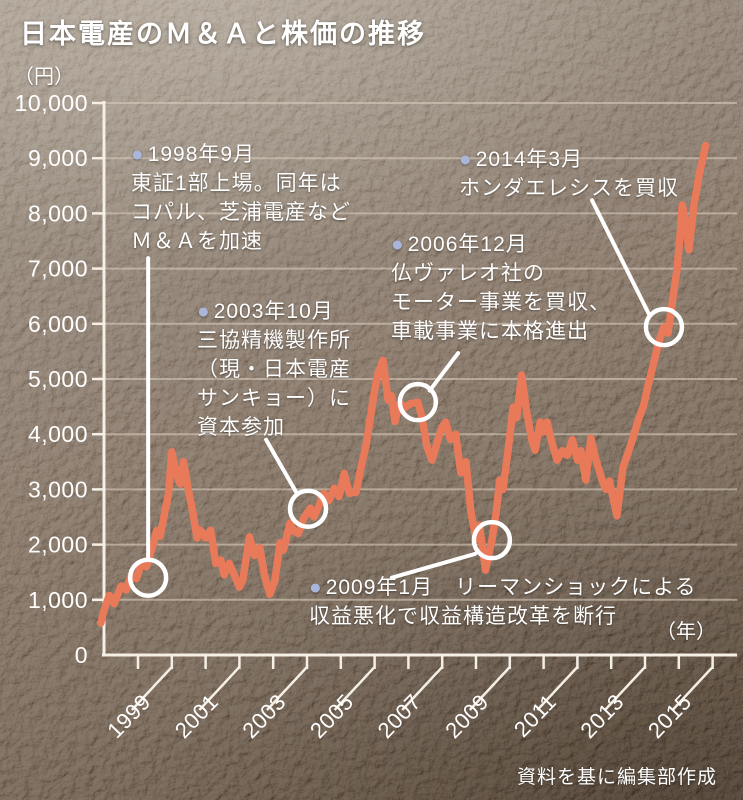 The image size is (743, 800). I want to click on annotation-line: Ｍ＆Ａを加速, so click(197, 241).